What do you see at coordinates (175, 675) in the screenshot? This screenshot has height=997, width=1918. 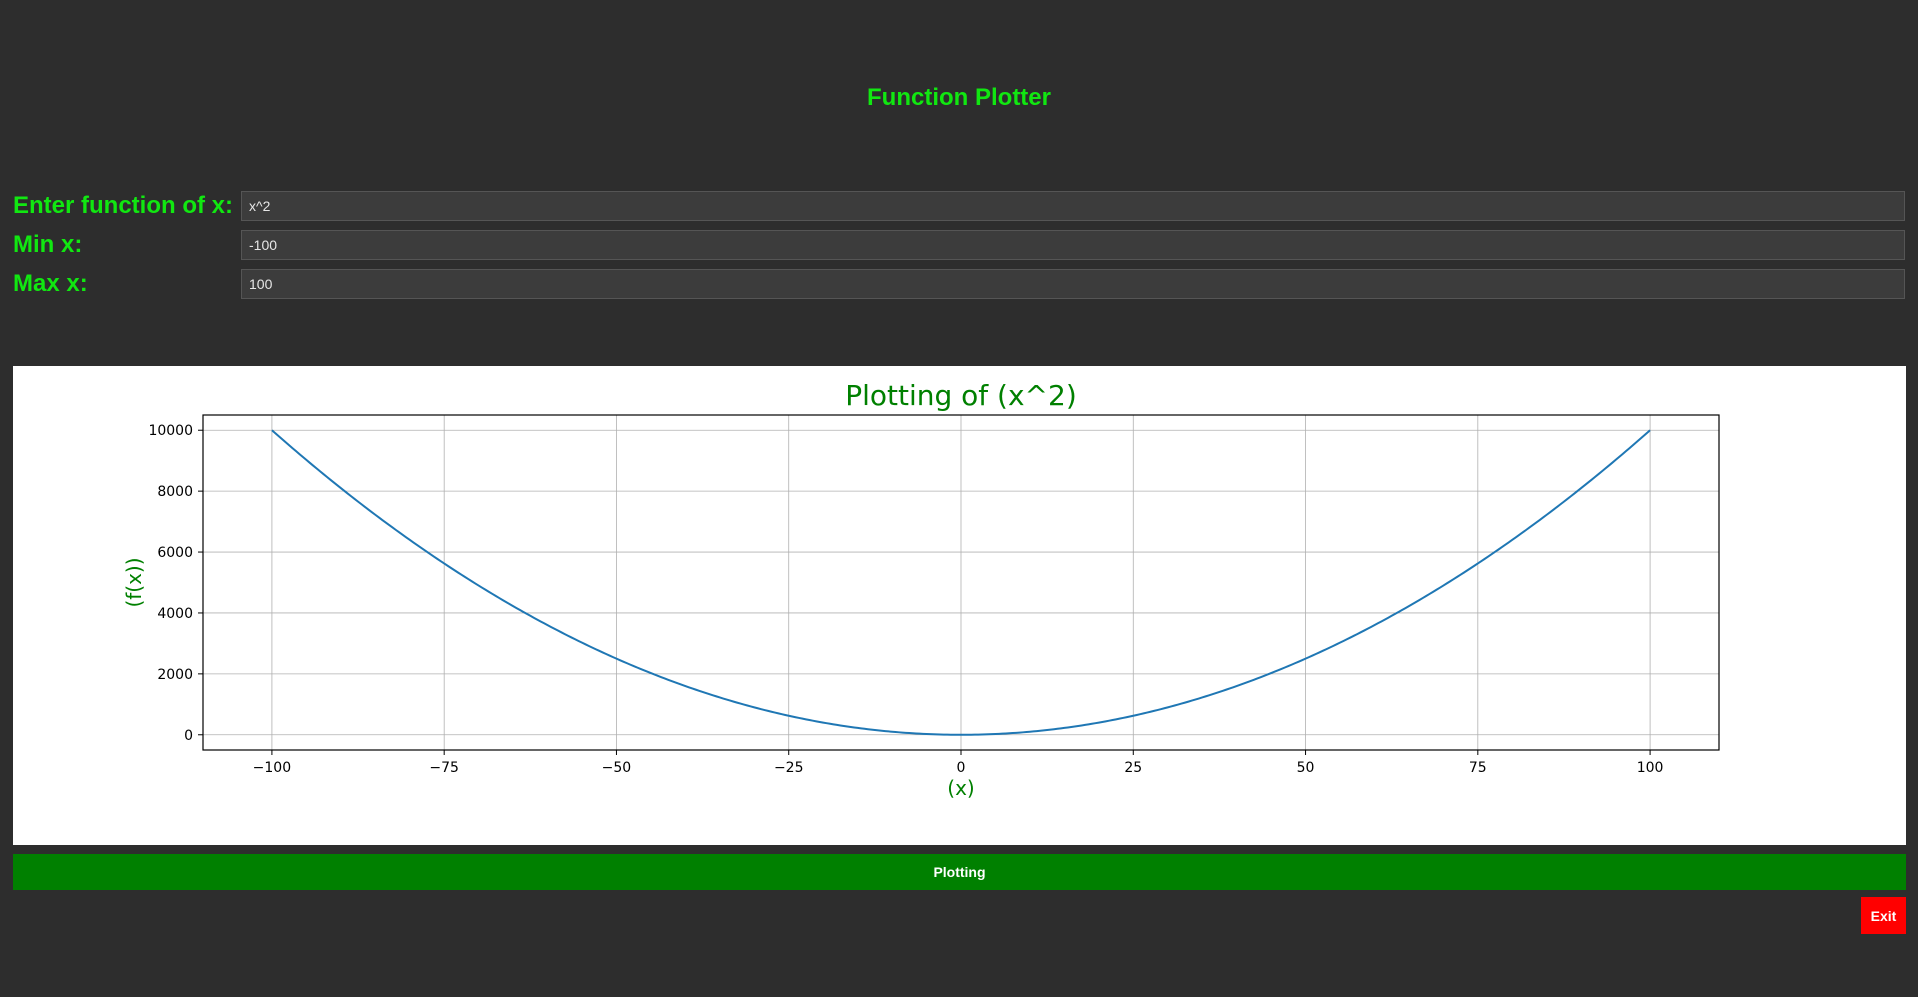 I see `y-tick-label: 2000` at bounding box center [175, 675].